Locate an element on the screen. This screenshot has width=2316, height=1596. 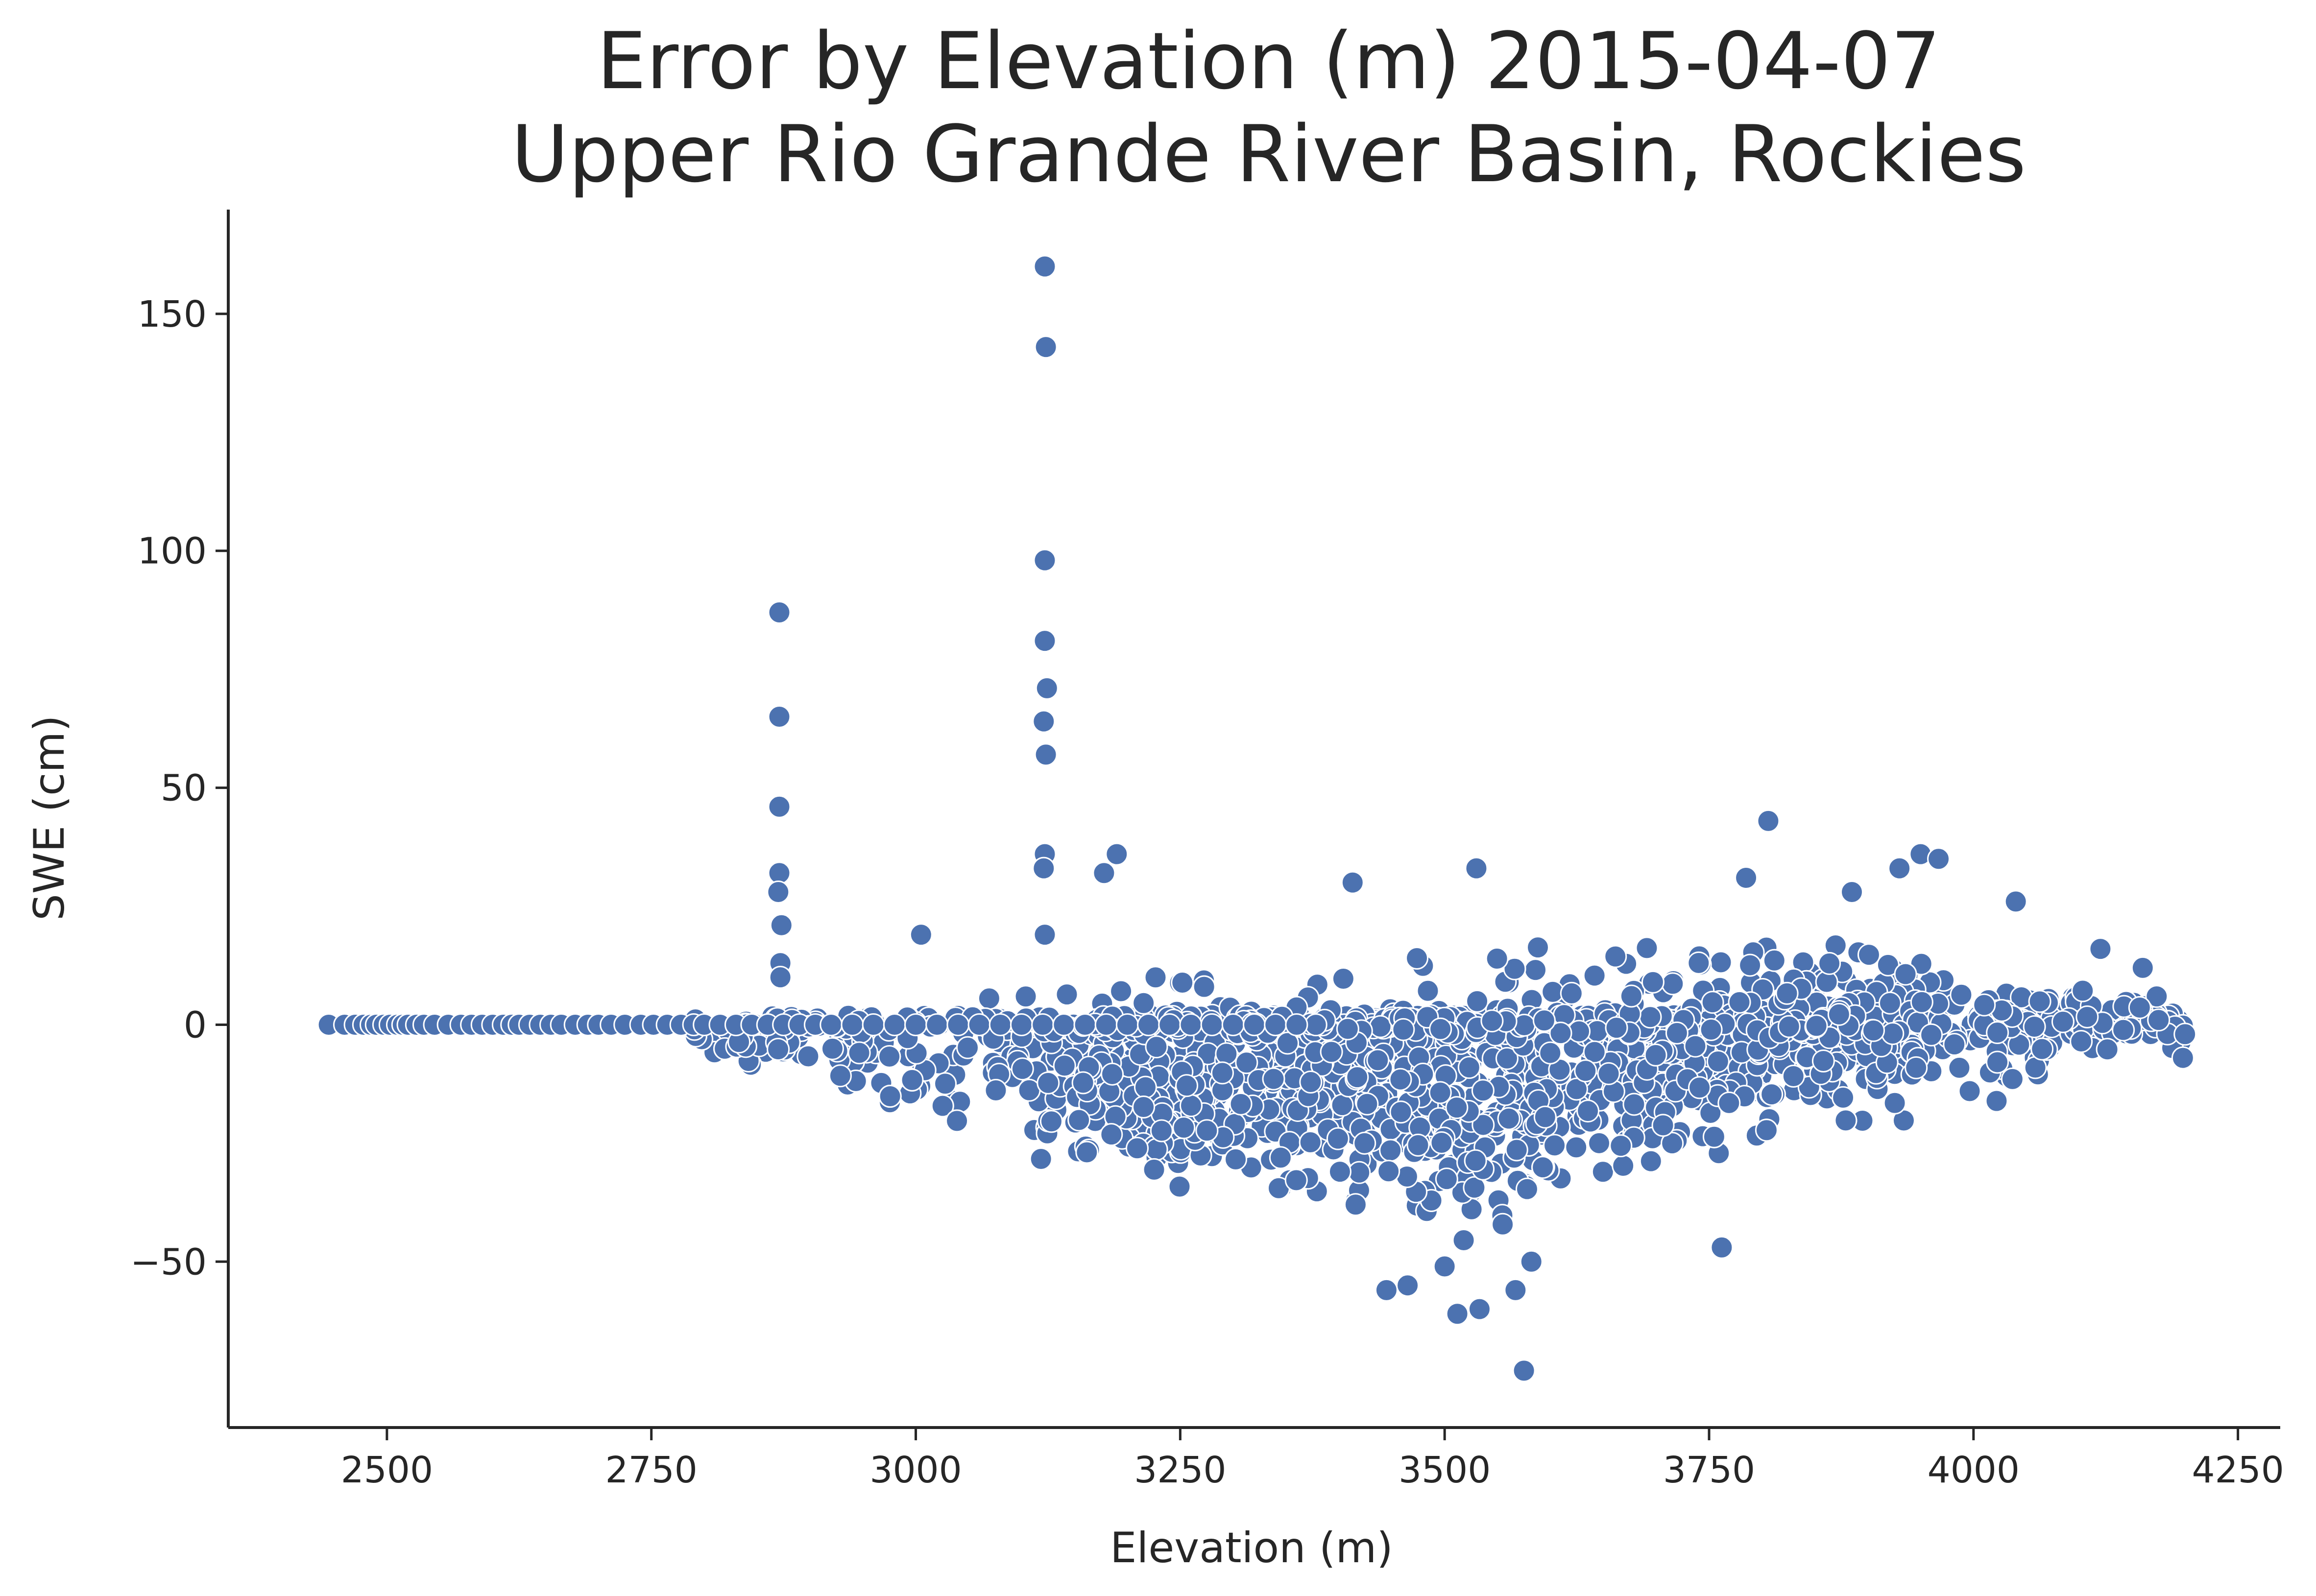
chart-title-line2: Upper Rio Grande River Basin, Rockies is located at coordinates (1268, 154).